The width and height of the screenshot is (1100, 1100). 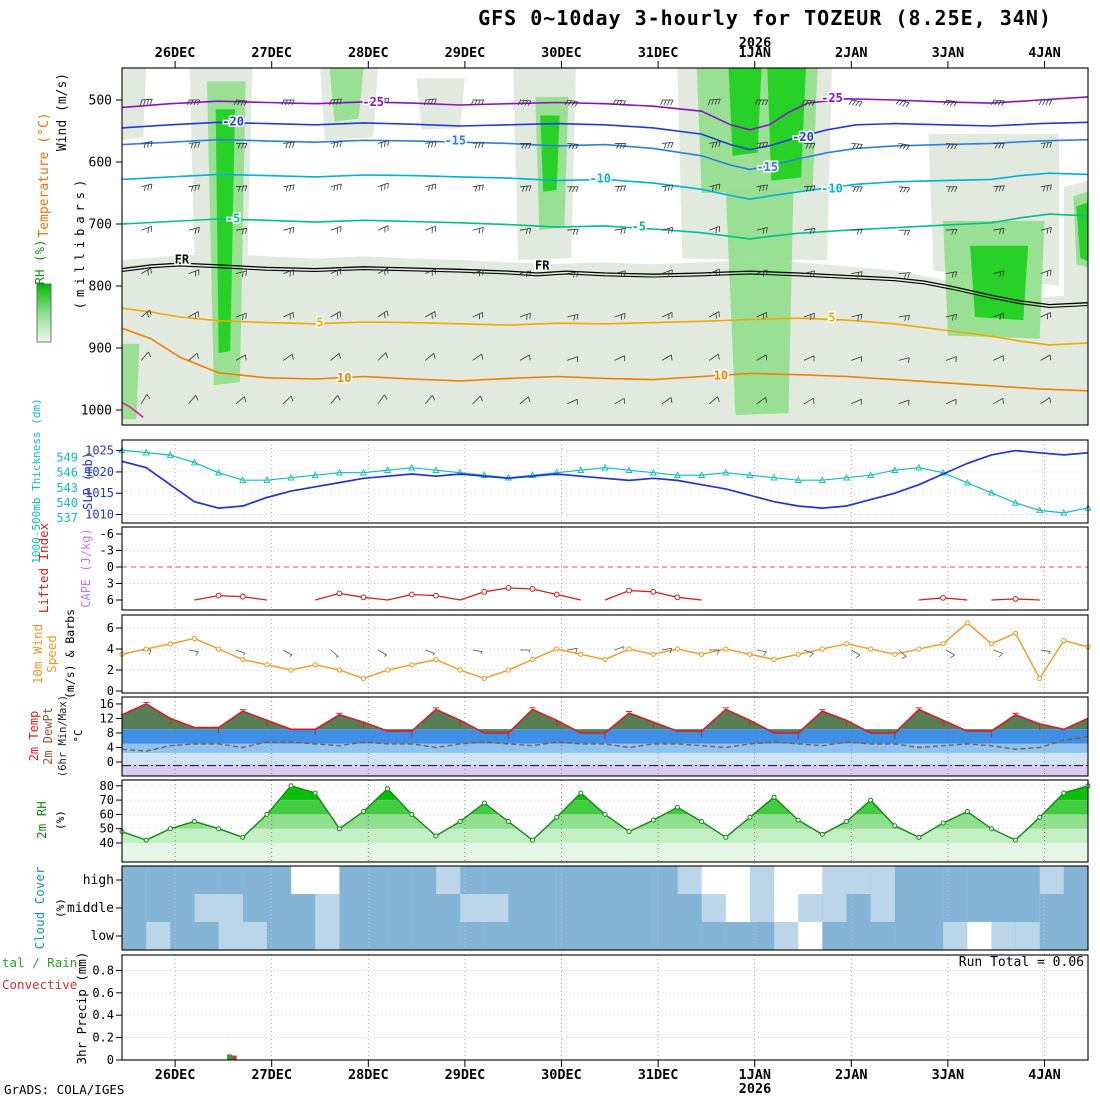 I want to click on rh-tick-label: 50, so click(x=107, y=829).